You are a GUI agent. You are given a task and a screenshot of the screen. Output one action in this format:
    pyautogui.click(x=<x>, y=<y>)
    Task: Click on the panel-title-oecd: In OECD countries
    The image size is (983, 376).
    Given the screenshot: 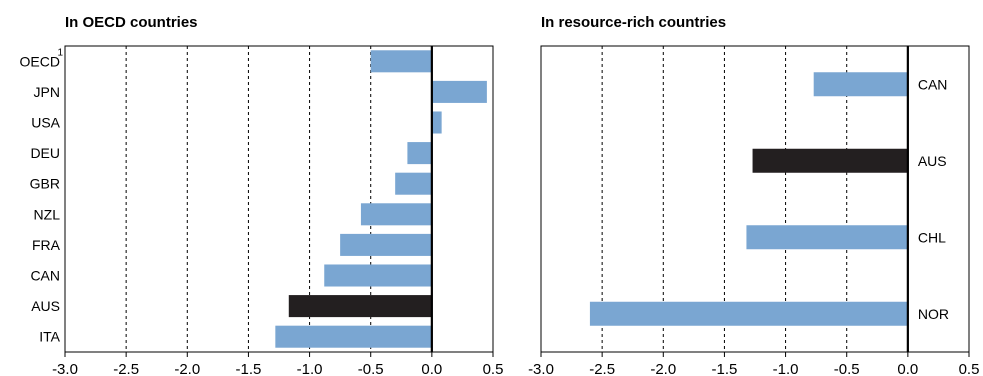 What is the action you would take?
    pyautogui.click(x=131, y=22)
    